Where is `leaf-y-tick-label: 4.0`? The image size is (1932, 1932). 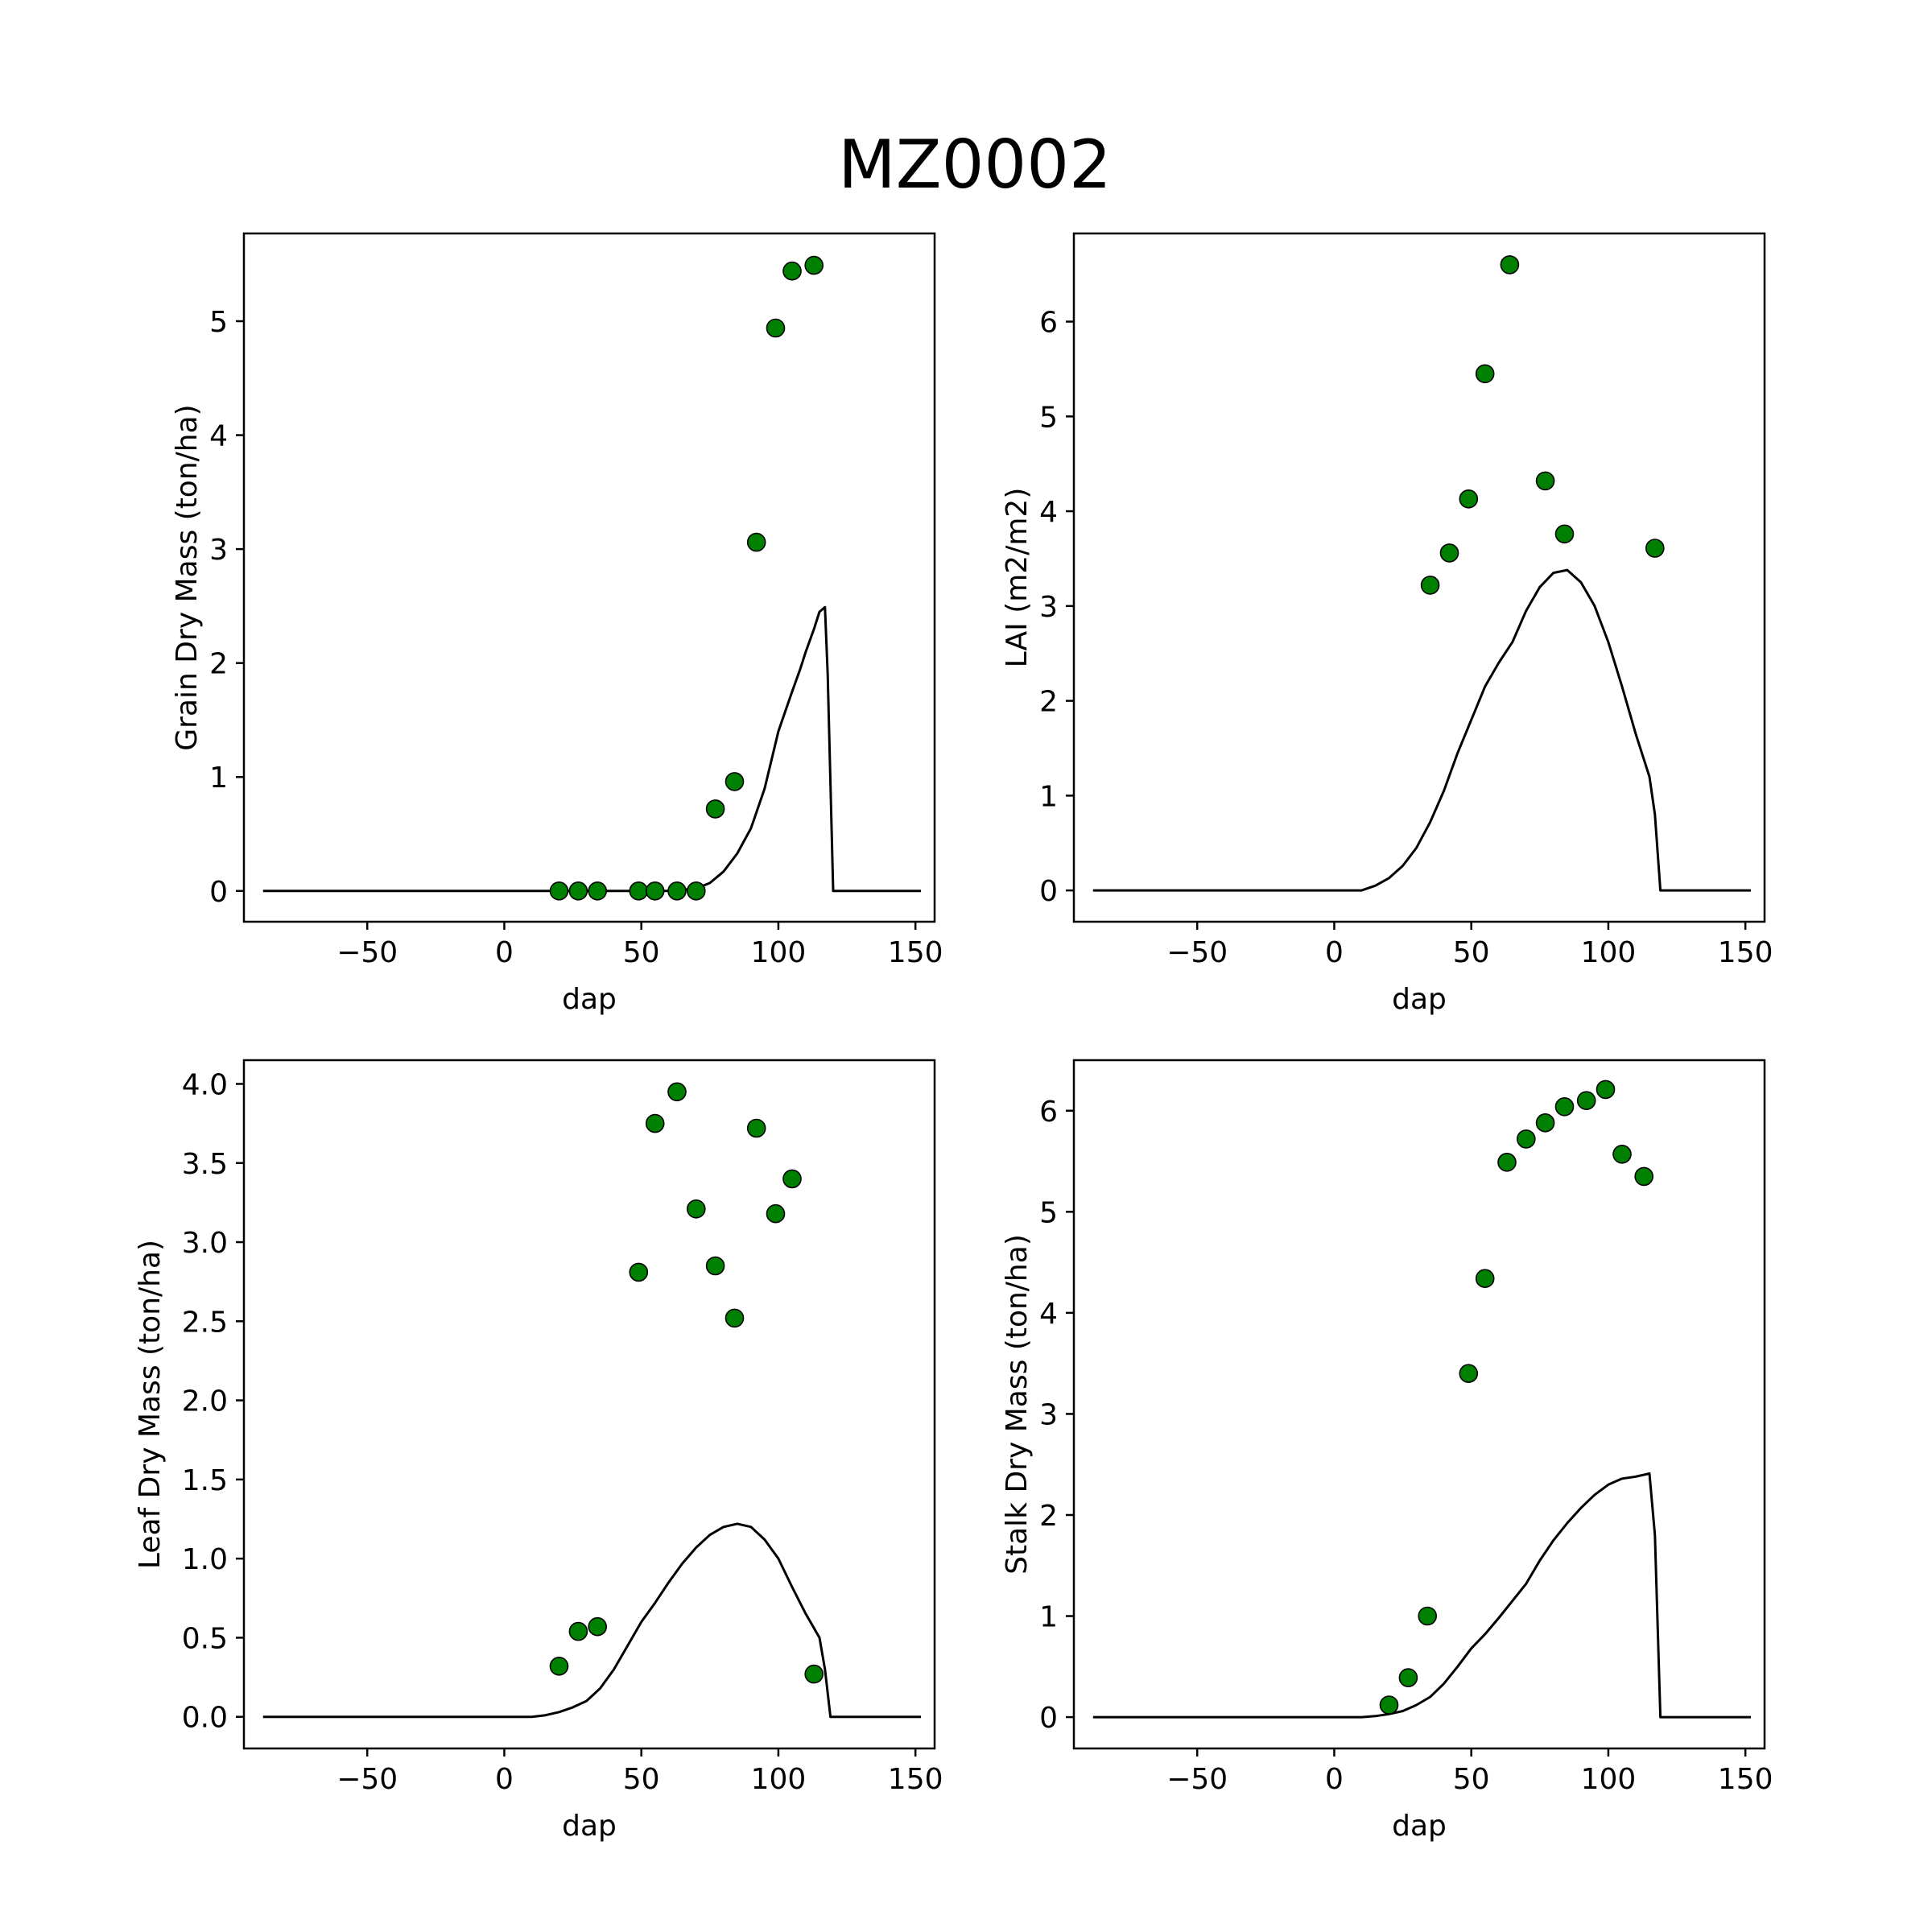 leaf-y-tick-label: 4.0 is located at coordinates (205, 1084).